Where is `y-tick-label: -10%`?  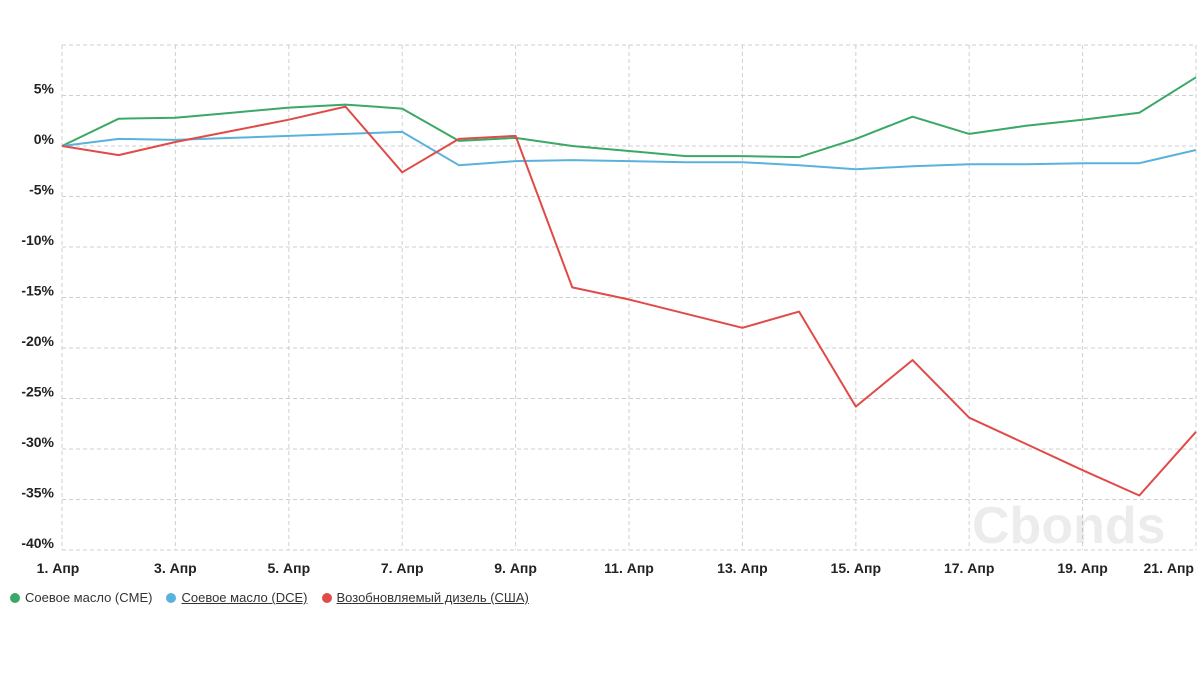 y-tick-label: -10% is located at coordinates (37, 240).